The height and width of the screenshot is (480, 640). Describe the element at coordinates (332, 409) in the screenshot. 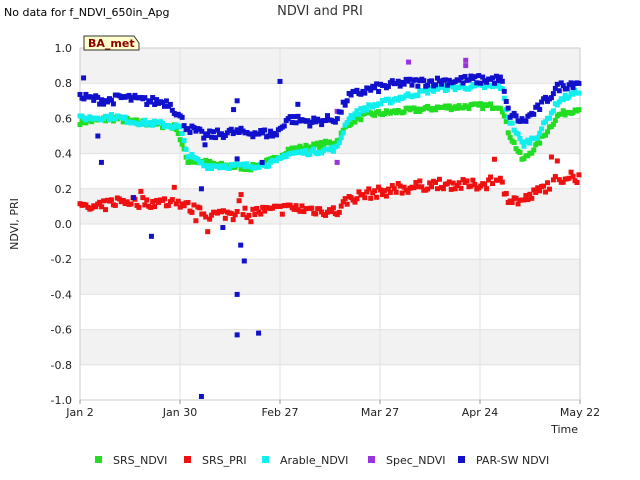

I see `x-axis-ticks: Jan 2 Jan 30 Feb 27 Mar 27 Apr 24 May 22` at that location.